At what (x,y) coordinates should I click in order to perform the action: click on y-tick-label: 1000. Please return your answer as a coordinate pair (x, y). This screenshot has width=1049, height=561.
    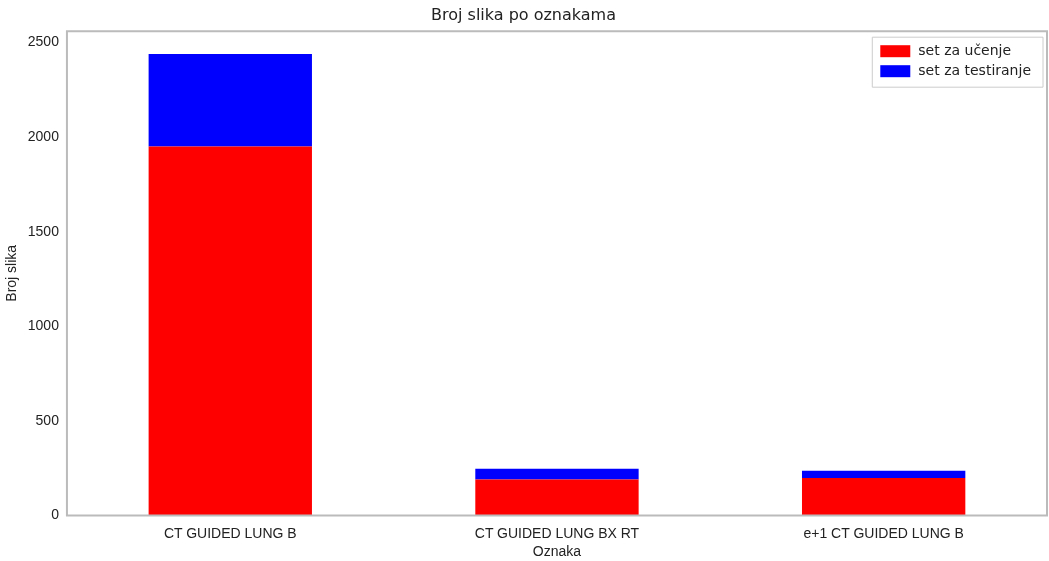
    Looking at the image, I should click on (43, 325).